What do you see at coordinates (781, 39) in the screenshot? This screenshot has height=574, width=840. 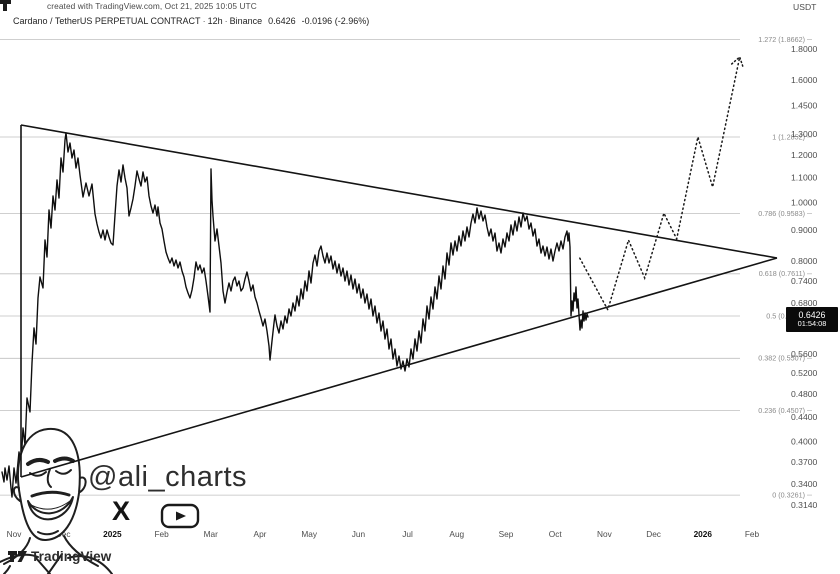 I see `fib-label: 1.272 (1.8662)` at bounding box center [781, 39].